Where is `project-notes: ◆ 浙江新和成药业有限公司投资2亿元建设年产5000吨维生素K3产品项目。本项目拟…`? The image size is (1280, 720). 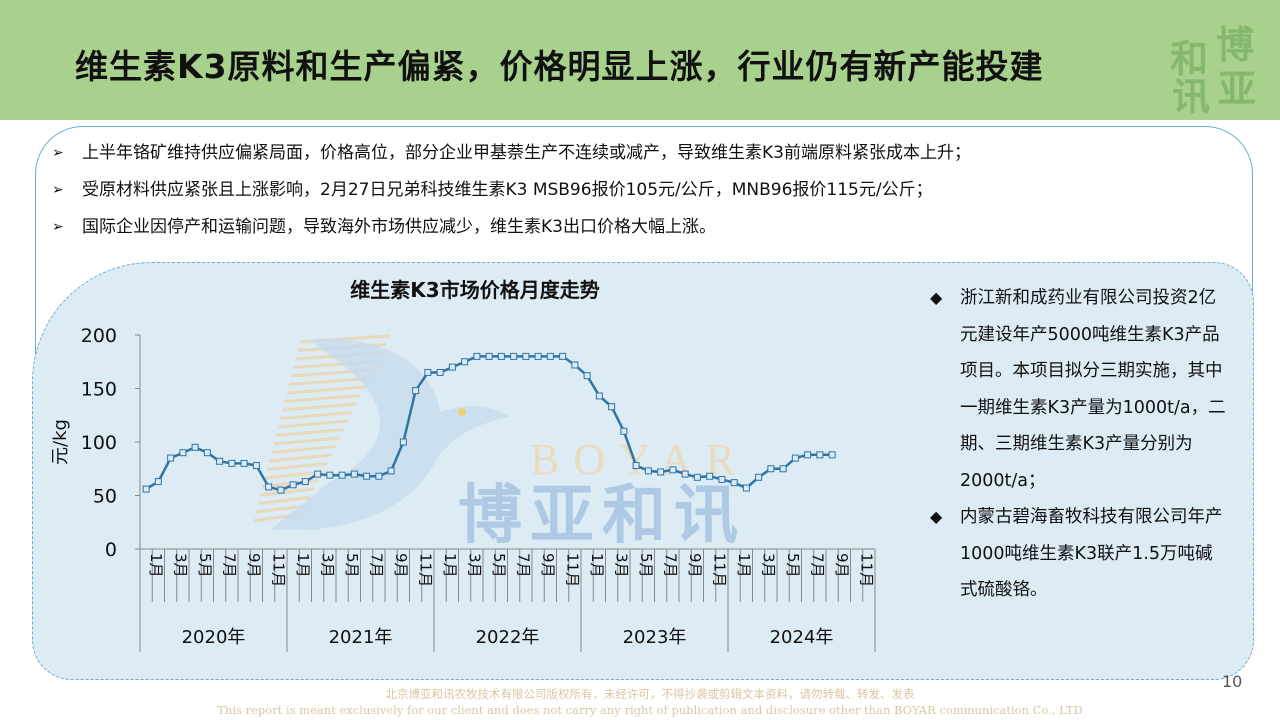
project-notes: ◆ 浙江新和成药业有限公司投资2亿元建设年产5000吨维生素K3产品项目。本项目拟… is located at coordinates (1078, 444).